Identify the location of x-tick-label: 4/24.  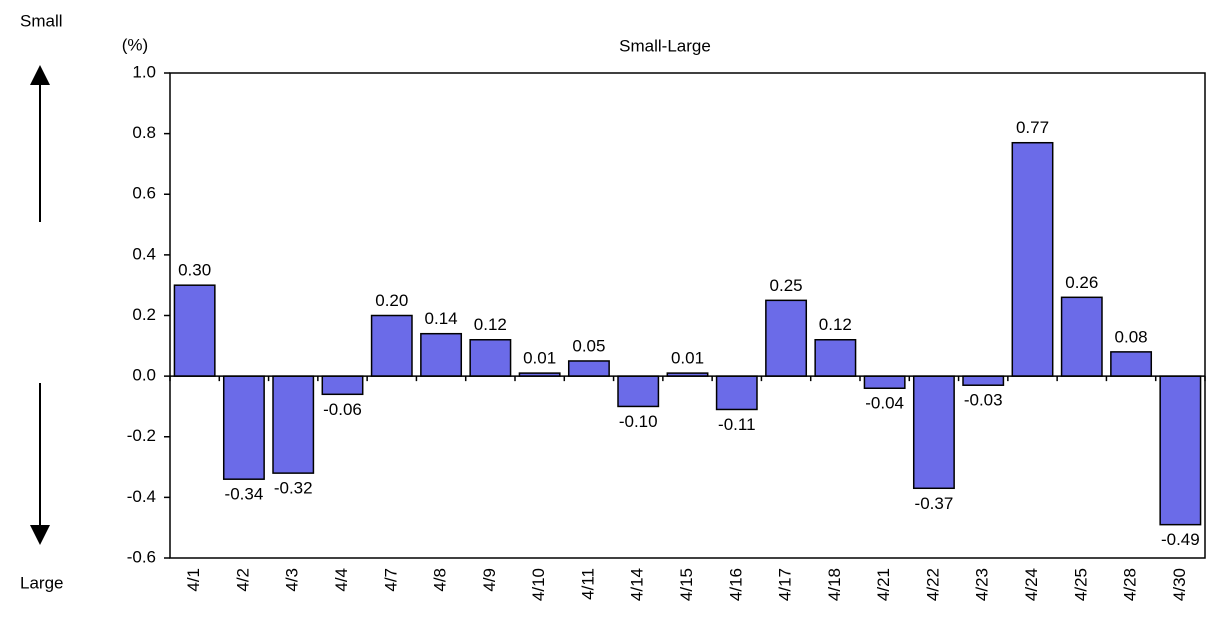
(1031, 584).